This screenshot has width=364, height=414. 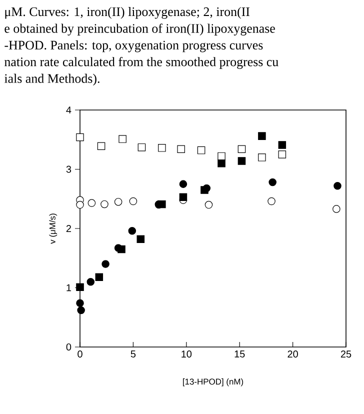 What do you see at coordinates (127, 13) in the screenshot?
I see `text: μM. Curves: 1, iron(II) lipoxygenase; 2, iron(II` at bounding box center [127, 13].